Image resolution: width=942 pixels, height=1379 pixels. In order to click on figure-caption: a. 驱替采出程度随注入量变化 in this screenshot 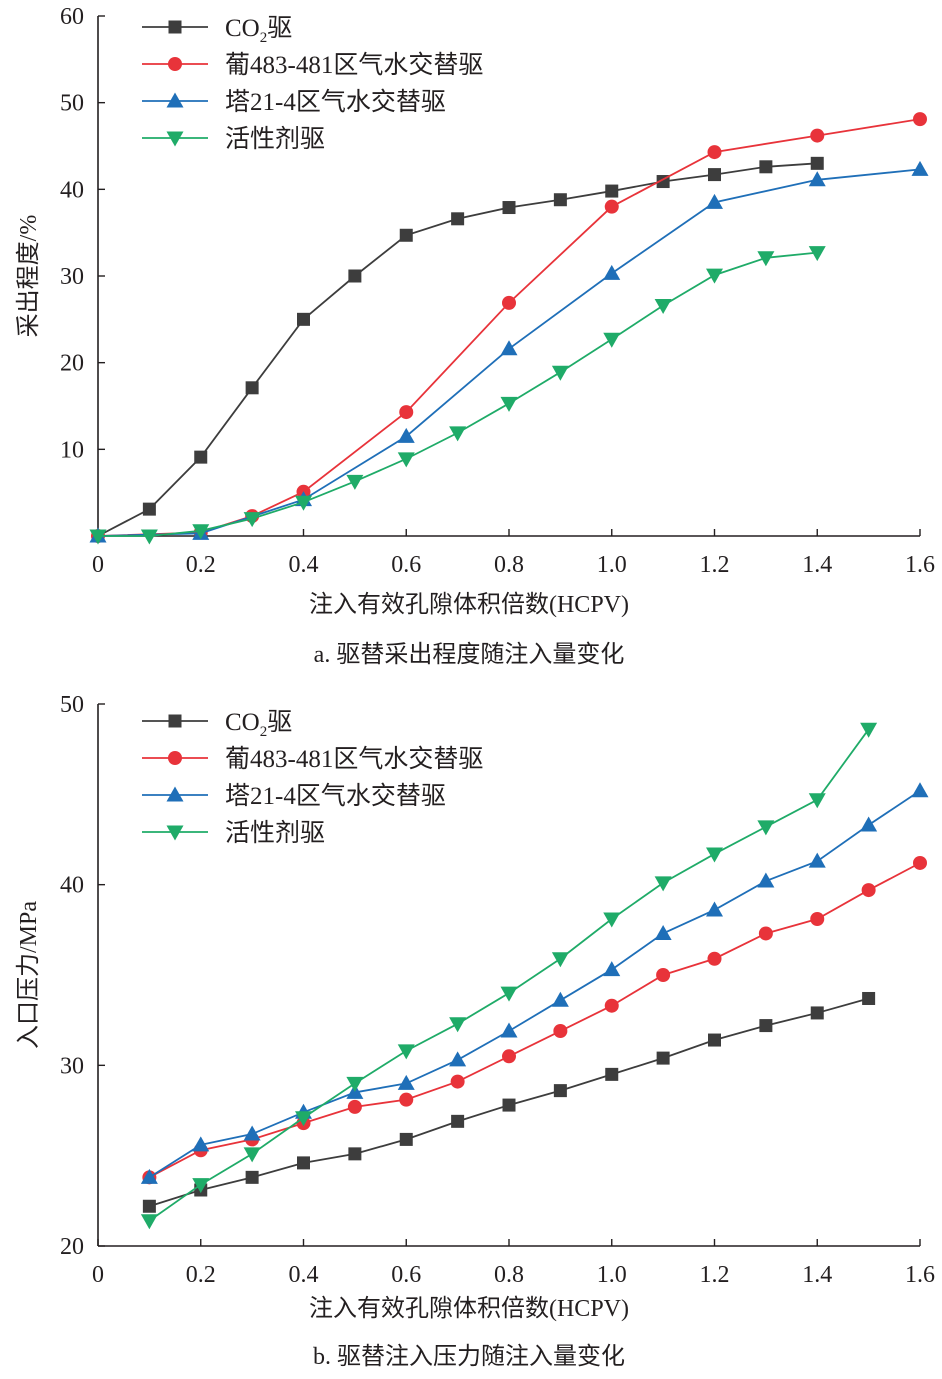, I will do `click(469, 654)`.